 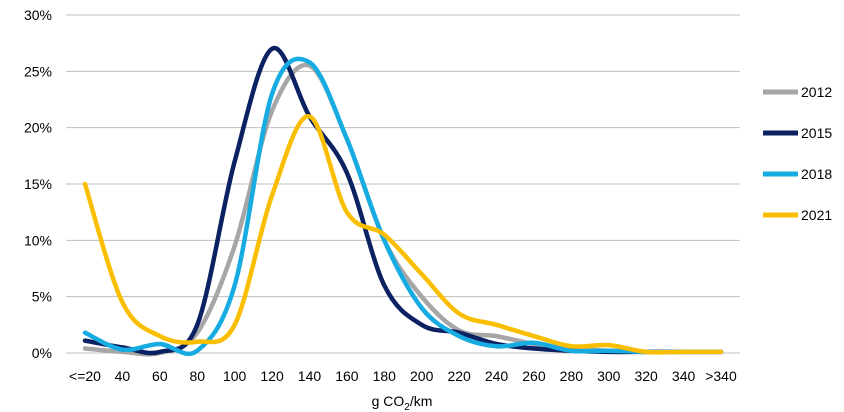 What do you see at coordinates (497, 376) in the screenshot?
I see `x-tick-label: 240` at bounding box center [497, 376].